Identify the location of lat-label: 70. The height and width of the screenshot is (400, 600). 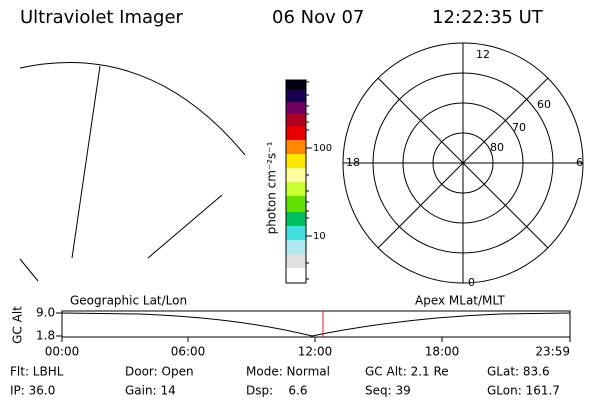
(519, 127).